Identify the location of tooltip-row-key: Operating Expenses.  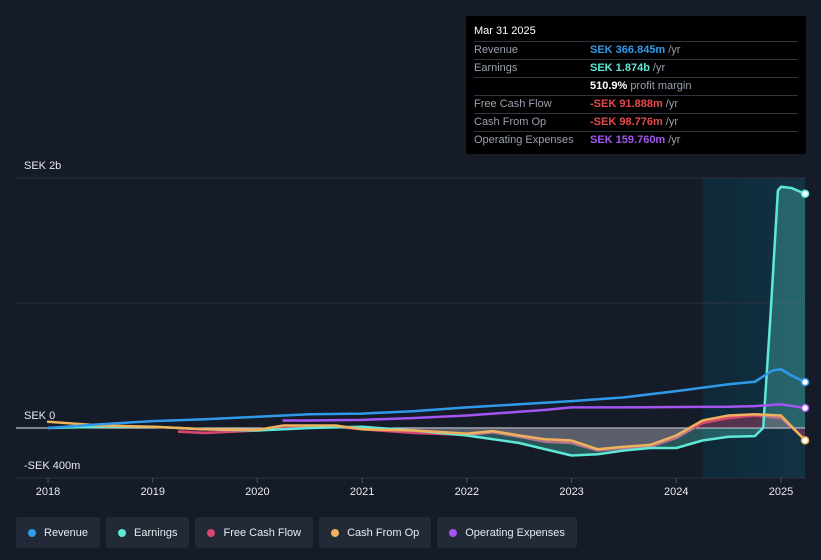
(524, 140).